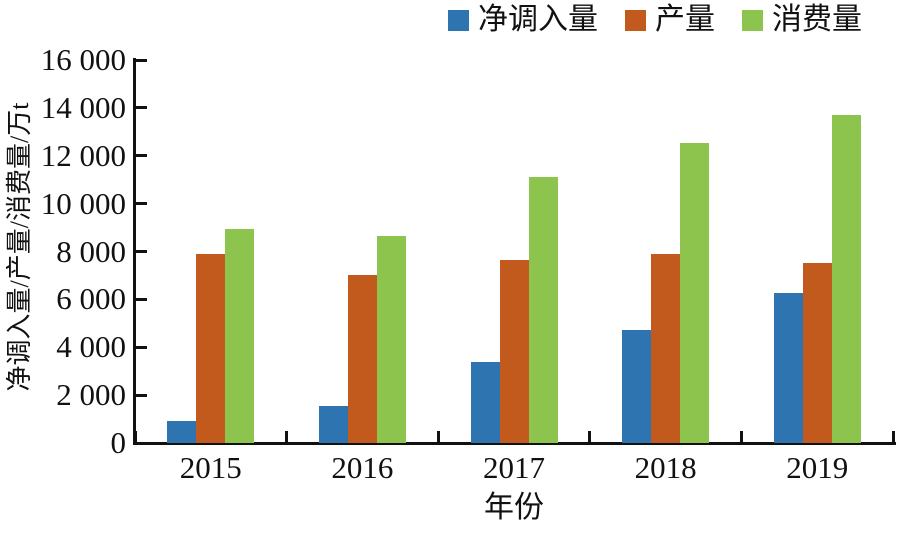  Describe the element at coordinates (538, 19) in the screenshot. I see `legend-label: 净调入量` at that location.